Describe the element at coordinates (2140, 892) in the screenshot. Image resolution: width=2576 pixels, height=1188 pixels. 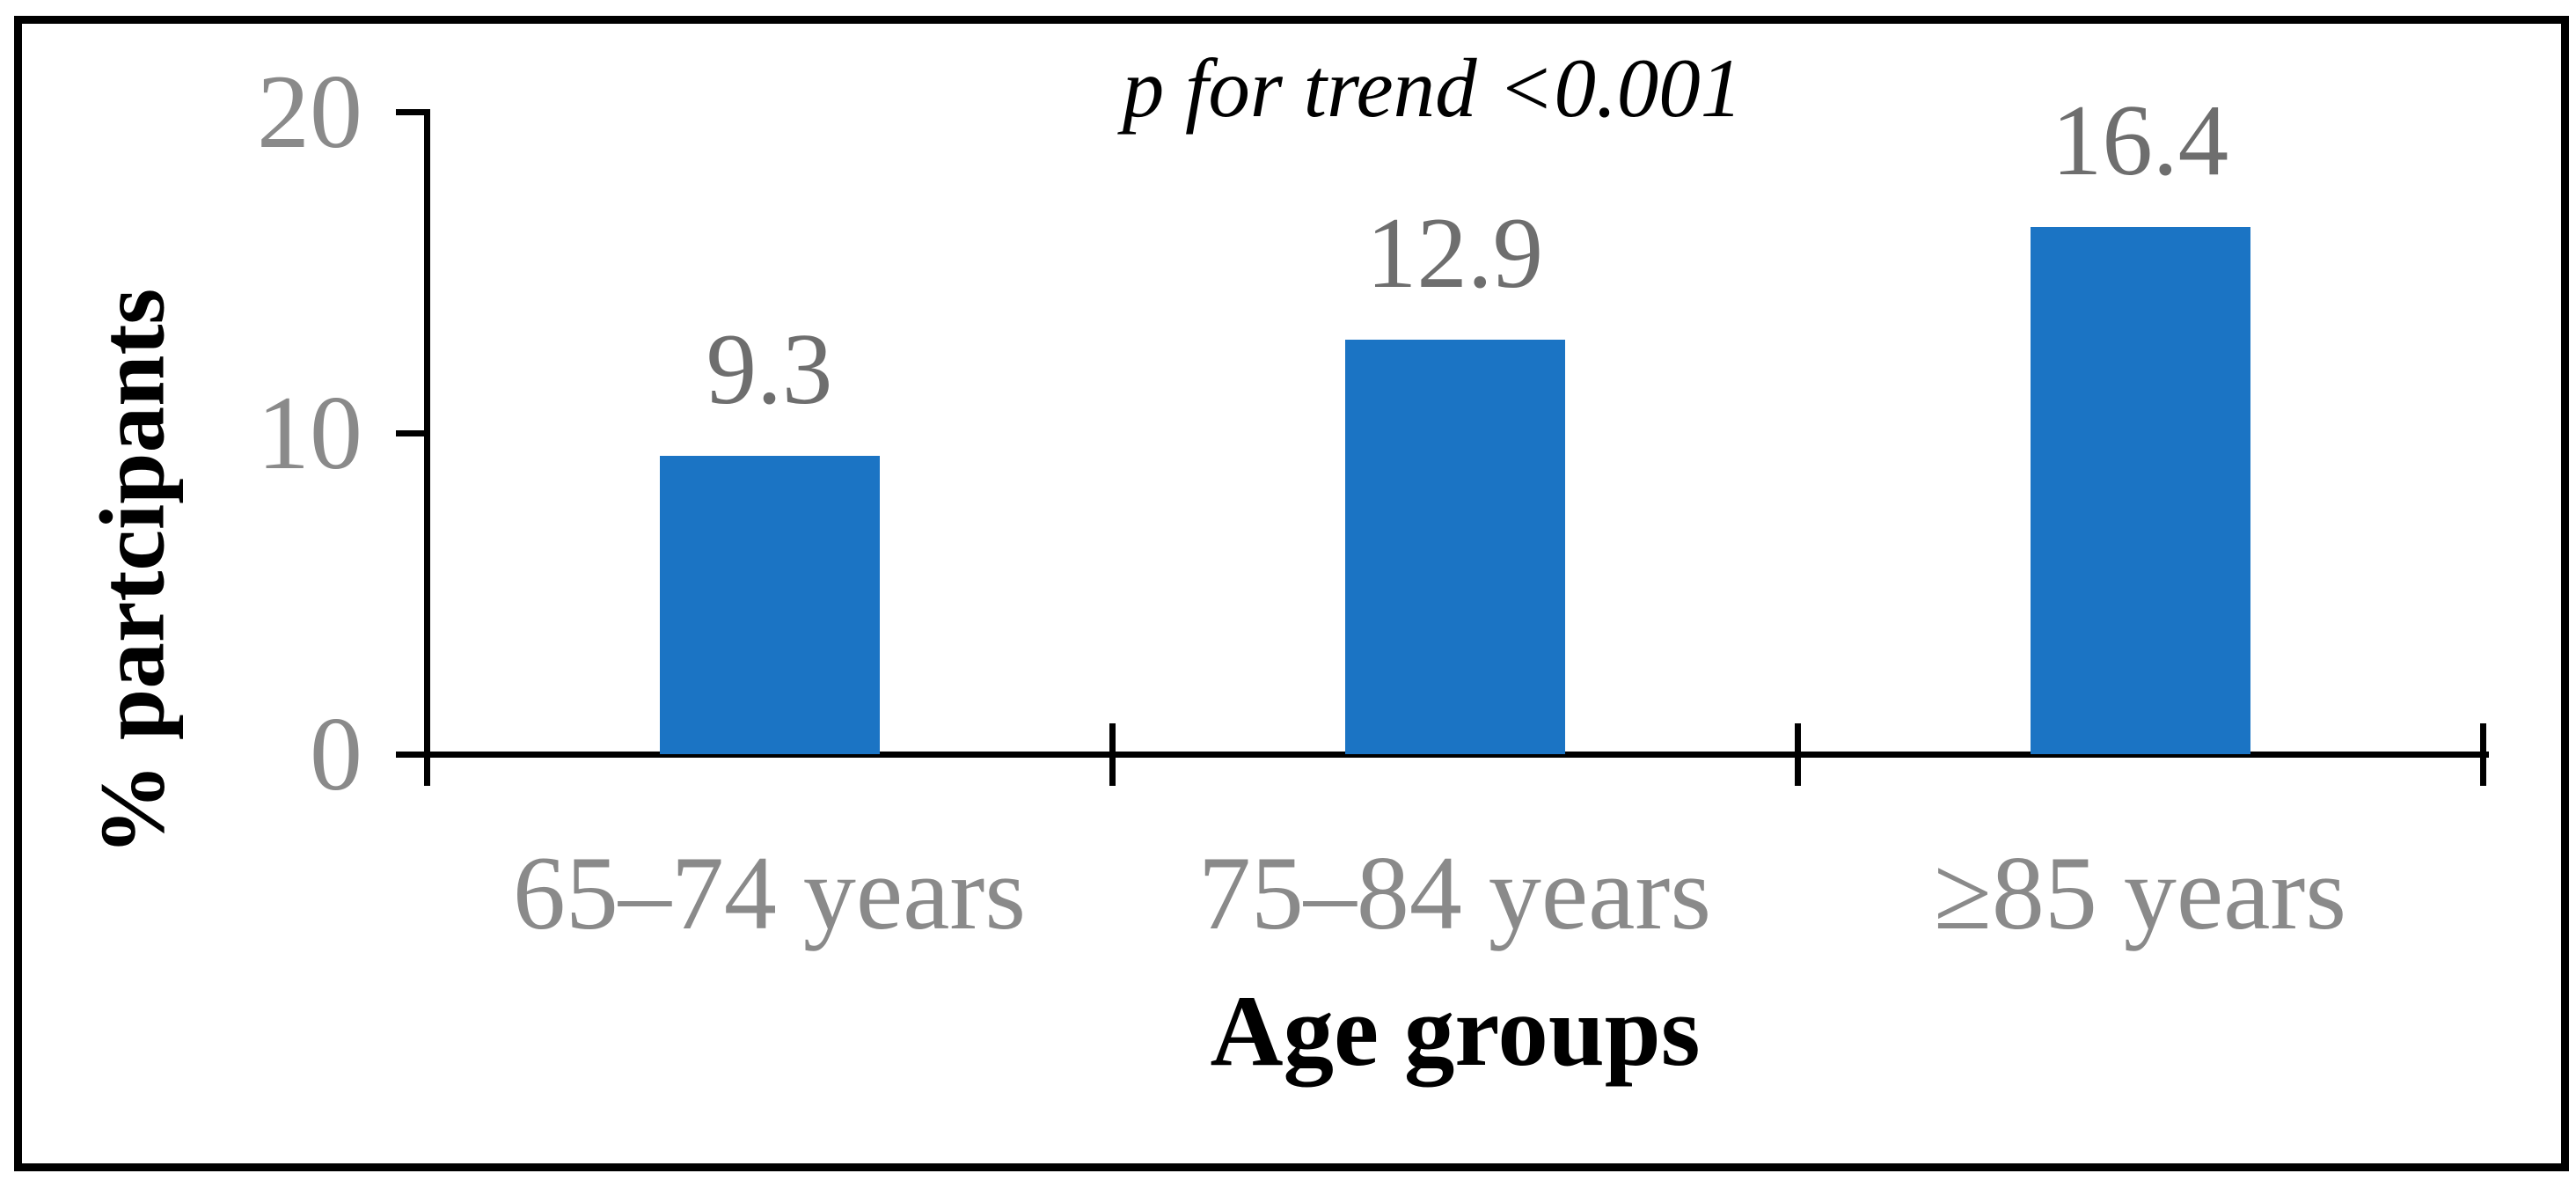
I see `x-category-label: ≥85 years` at that location.